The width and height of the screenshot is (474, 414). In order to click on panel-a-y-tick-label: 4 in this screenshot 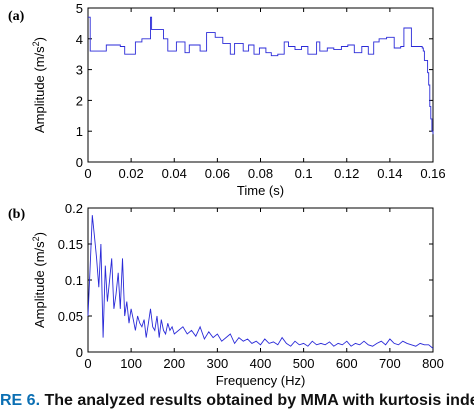, I will do `click(79, 39)`.